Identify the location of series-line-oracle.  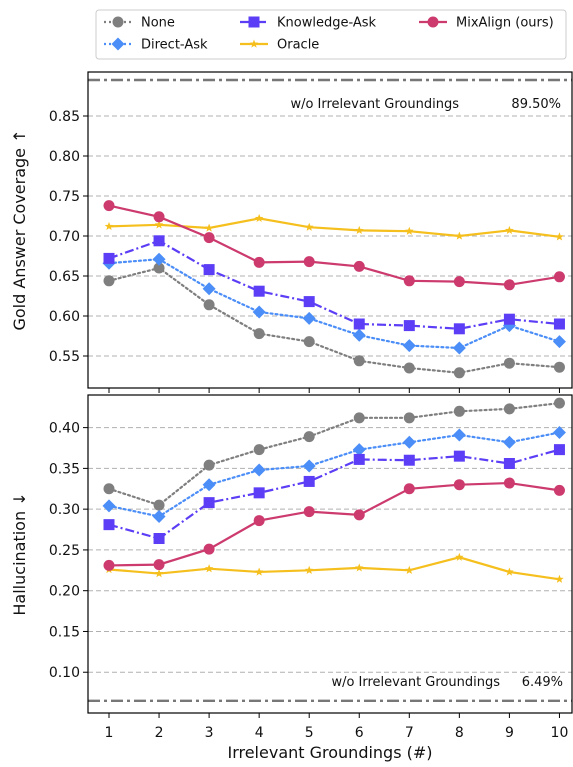
(334, 227).